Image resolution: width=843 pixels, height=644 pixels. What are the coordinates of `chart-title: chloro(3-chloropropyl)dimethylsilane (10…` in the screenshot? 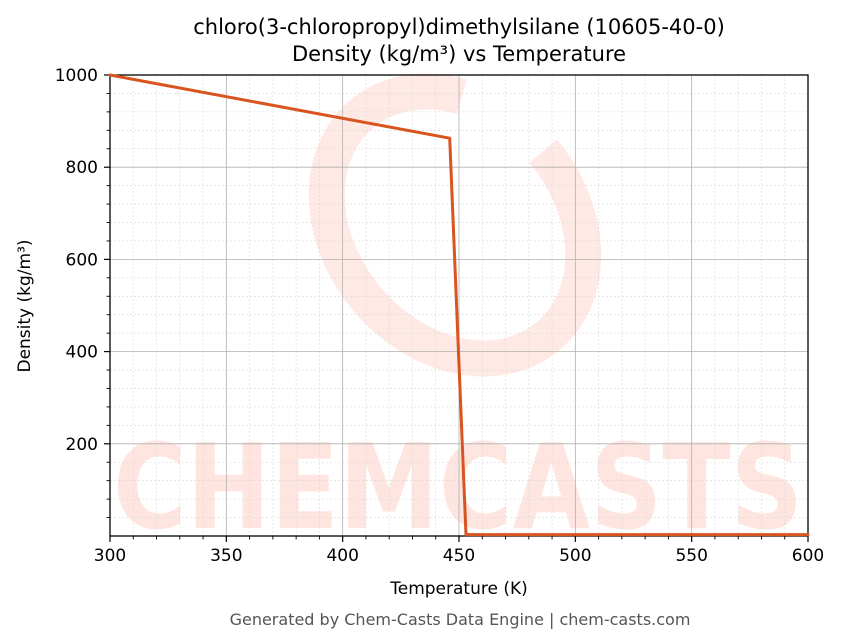 It's located at (459, 27).